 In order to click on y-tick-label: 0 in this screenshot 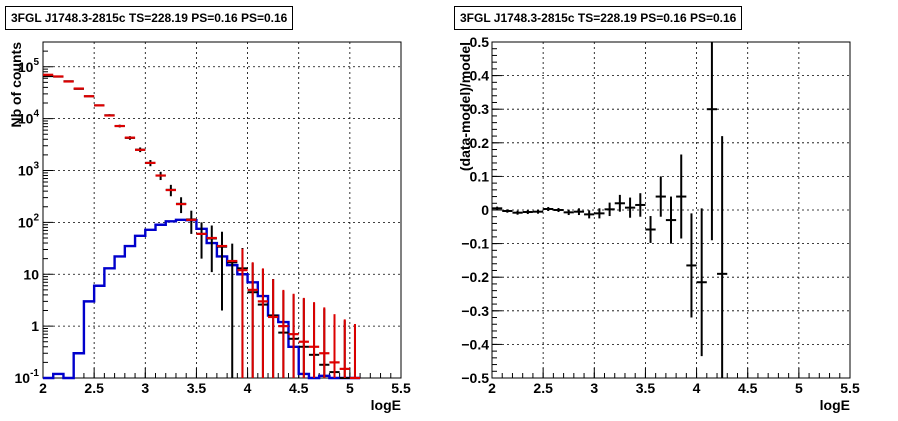, I will do `click(485, 210)`.